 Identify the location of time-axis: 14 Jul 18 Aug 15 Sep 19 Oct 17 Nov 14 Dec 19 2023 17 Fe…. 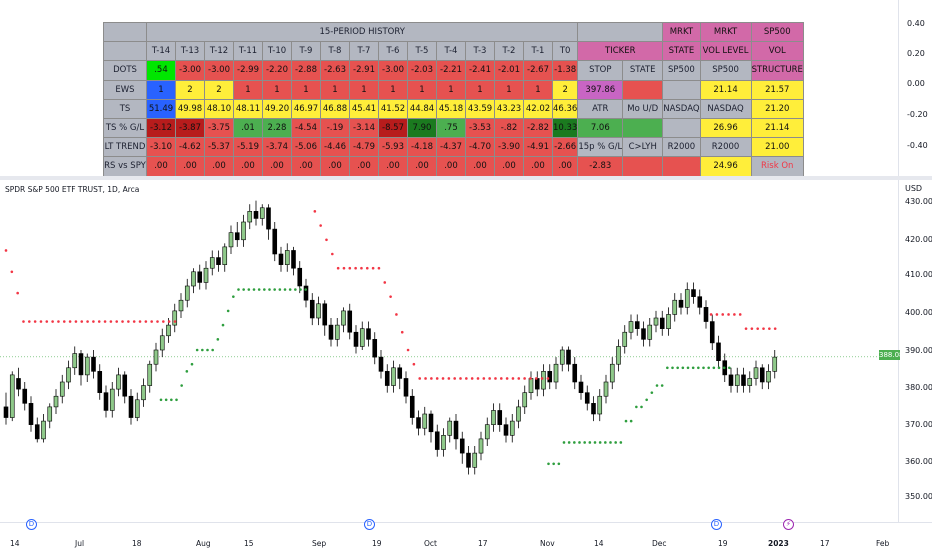
(466, 536).